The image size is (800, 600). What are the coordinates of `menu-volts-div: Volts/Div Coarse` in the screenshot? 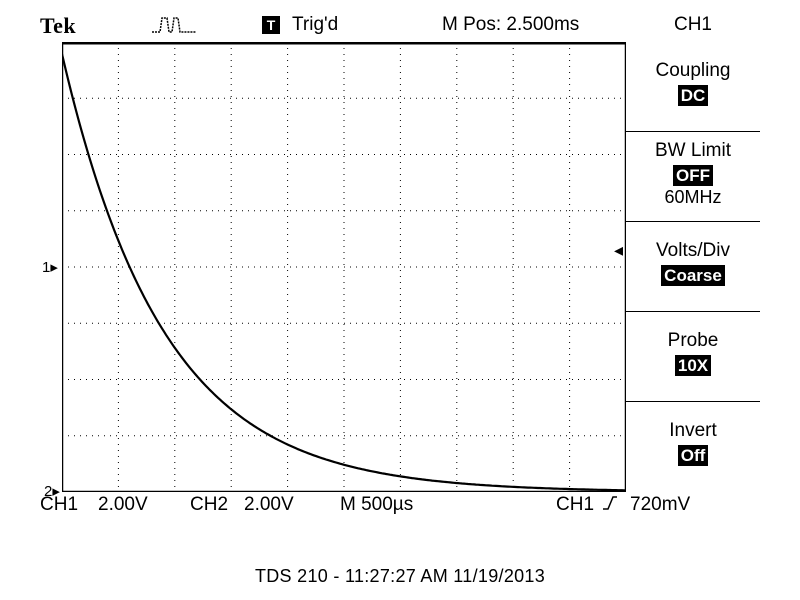 It's located at (693, 267).